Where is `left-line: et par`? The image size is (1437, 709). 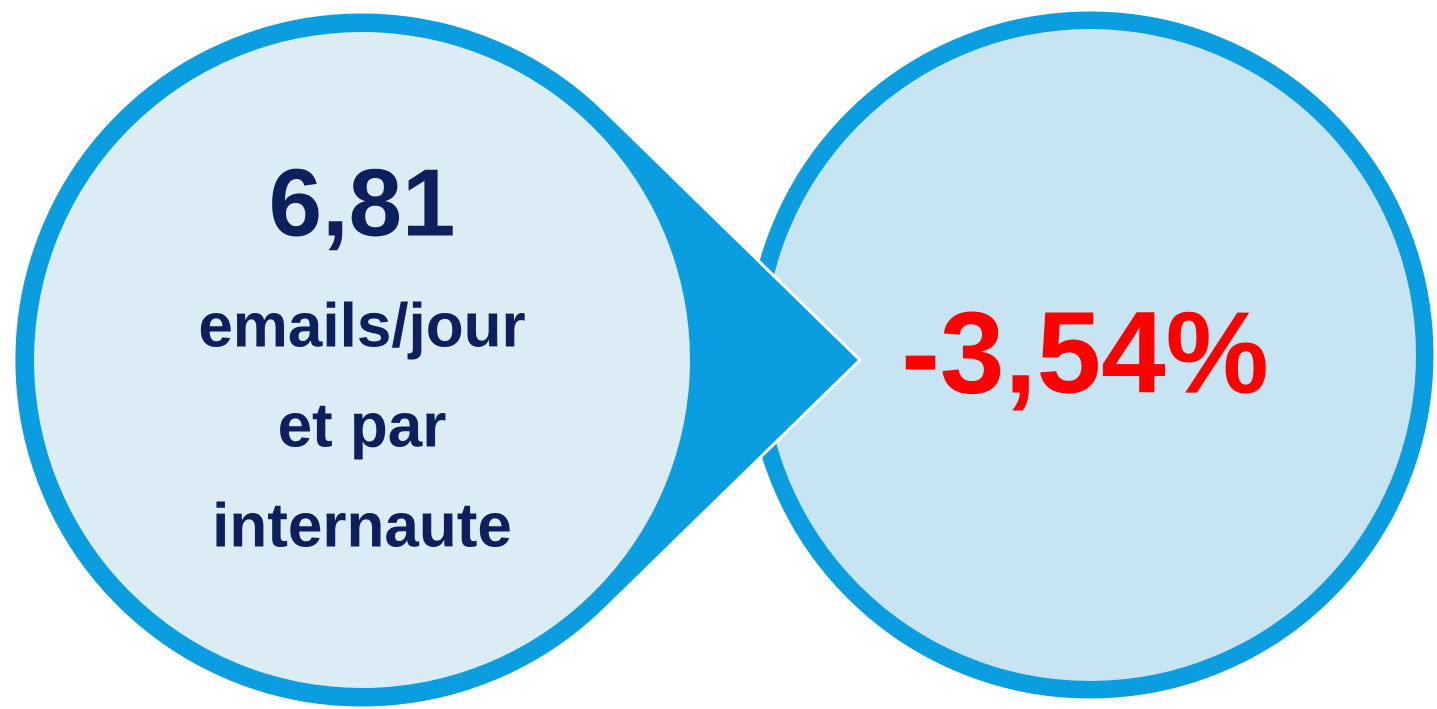
left-line: et par is located at coordinates (362, 425).